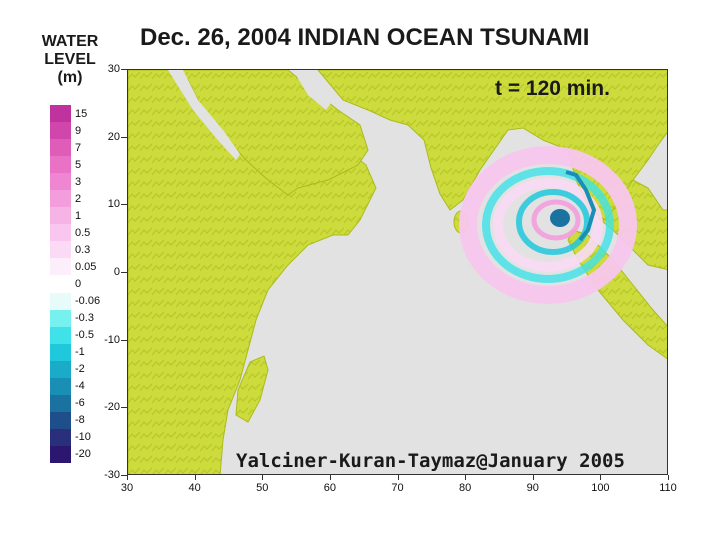 Image resolution: width=720 pixels, height=540 pixels. I want to click on legend-label: -10, so click(83, 437).